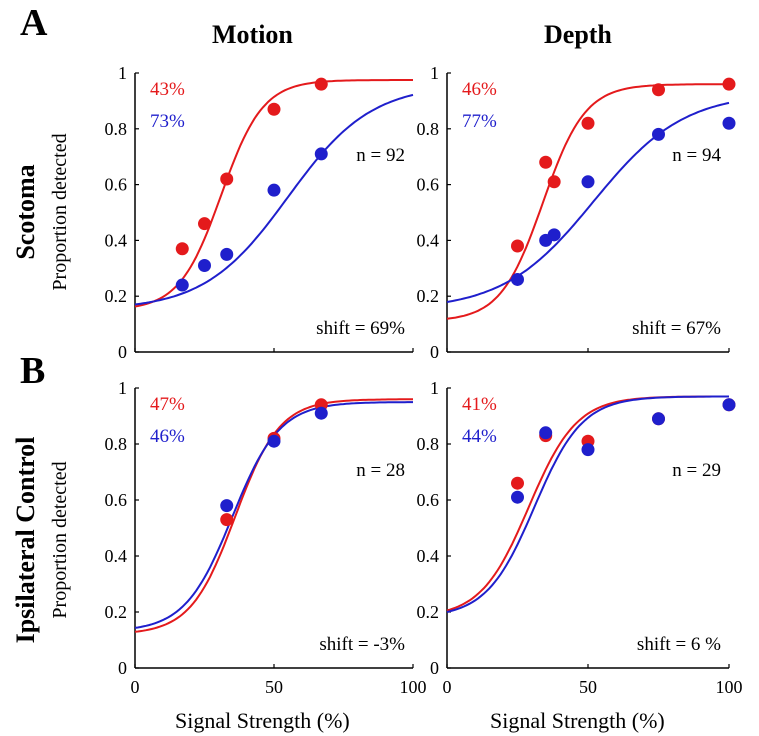  Describe the element at coordinates (428, 500) in the screenshot. I see `panel-4-y-tick-label: 0.6` at that location.